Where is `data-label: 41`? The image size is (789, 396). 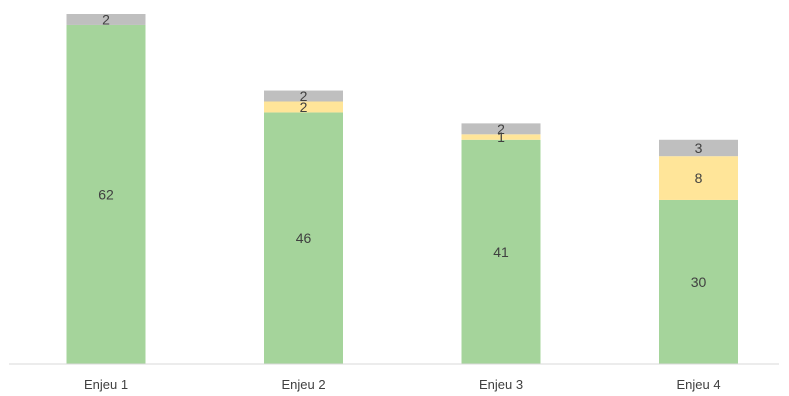 data-label: 41 is located at coordinates (501, 252).